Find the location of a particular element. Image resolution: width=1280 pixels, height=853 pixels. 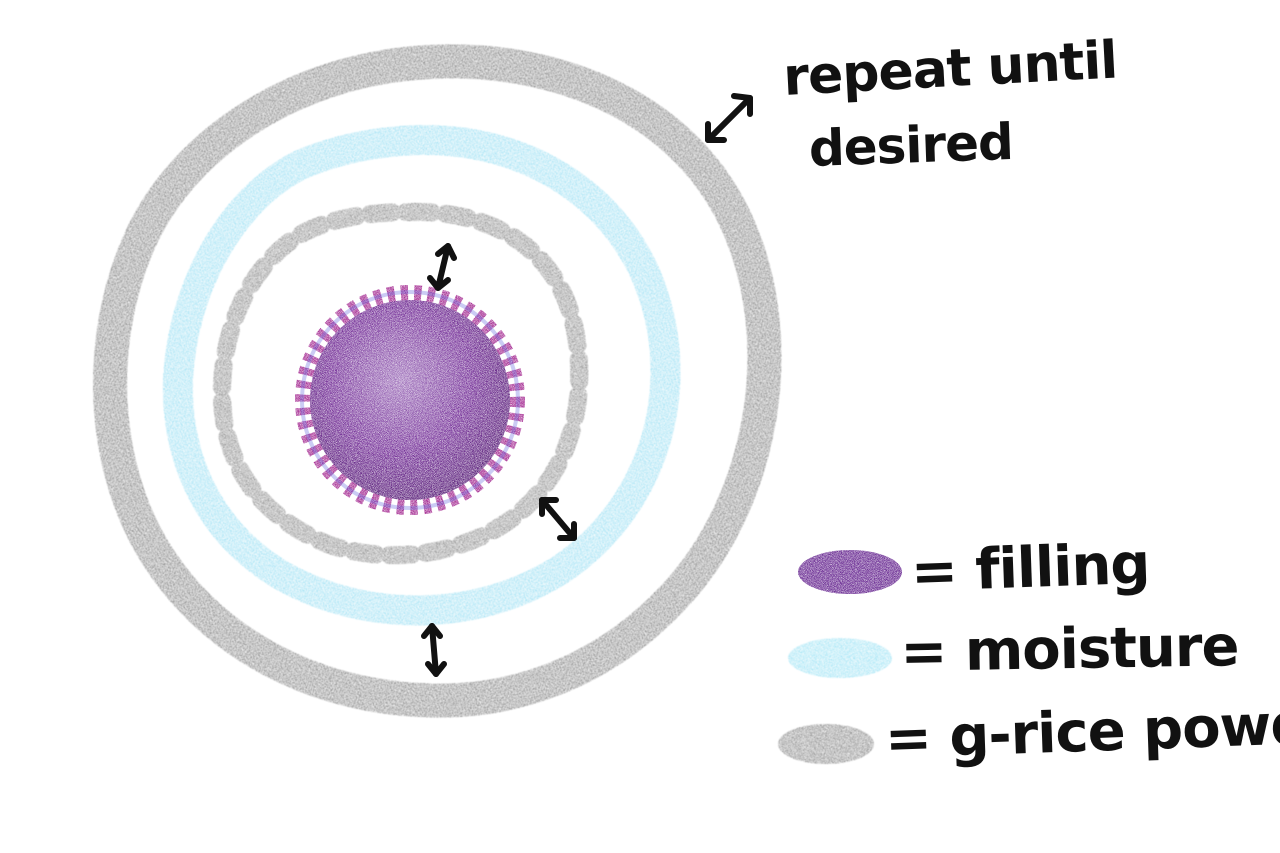

inner-powder-ring is located at coordinates (400, 383).